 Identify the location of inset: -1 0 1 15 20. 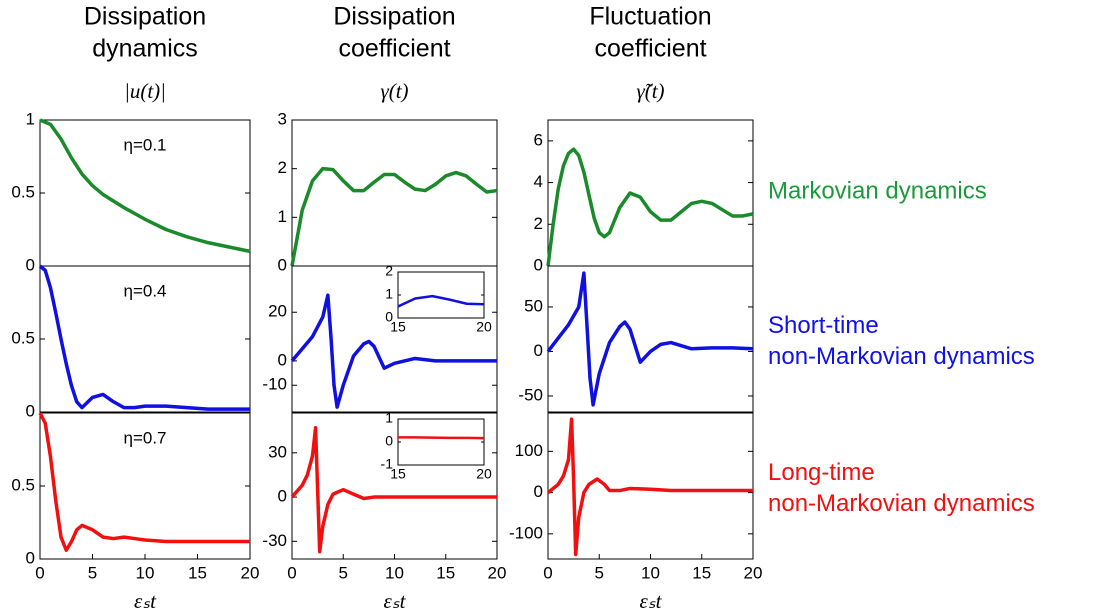
(436, 446).